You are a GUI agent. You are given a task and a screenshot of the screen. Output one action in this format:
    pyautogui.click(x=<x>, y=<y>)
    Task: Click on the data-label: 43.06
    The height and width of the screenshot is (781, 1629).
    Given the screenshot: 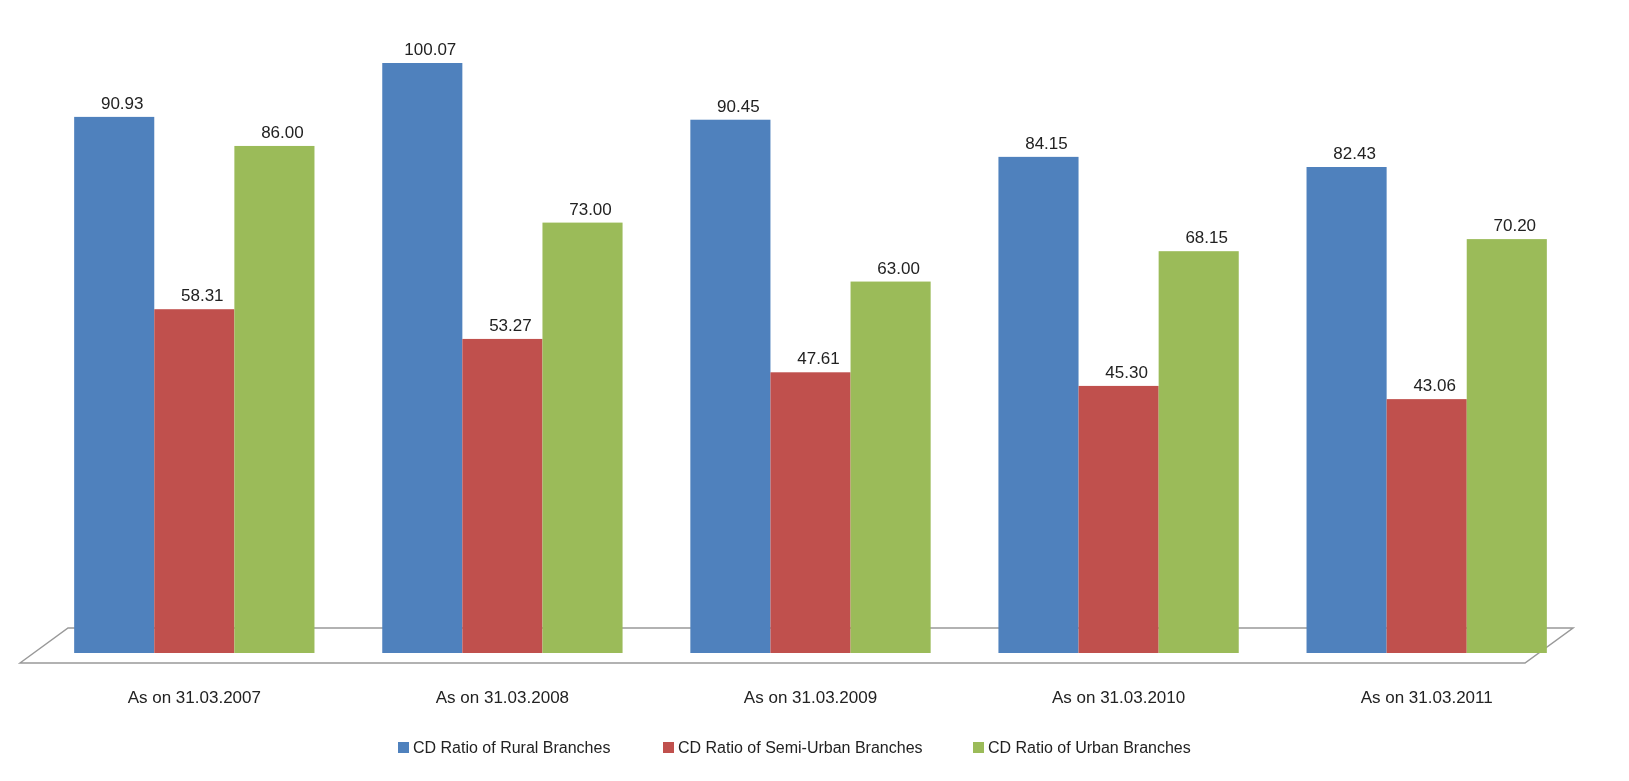 What is the action you would take?
    pyautogui.click(x=1434, y=386)
    